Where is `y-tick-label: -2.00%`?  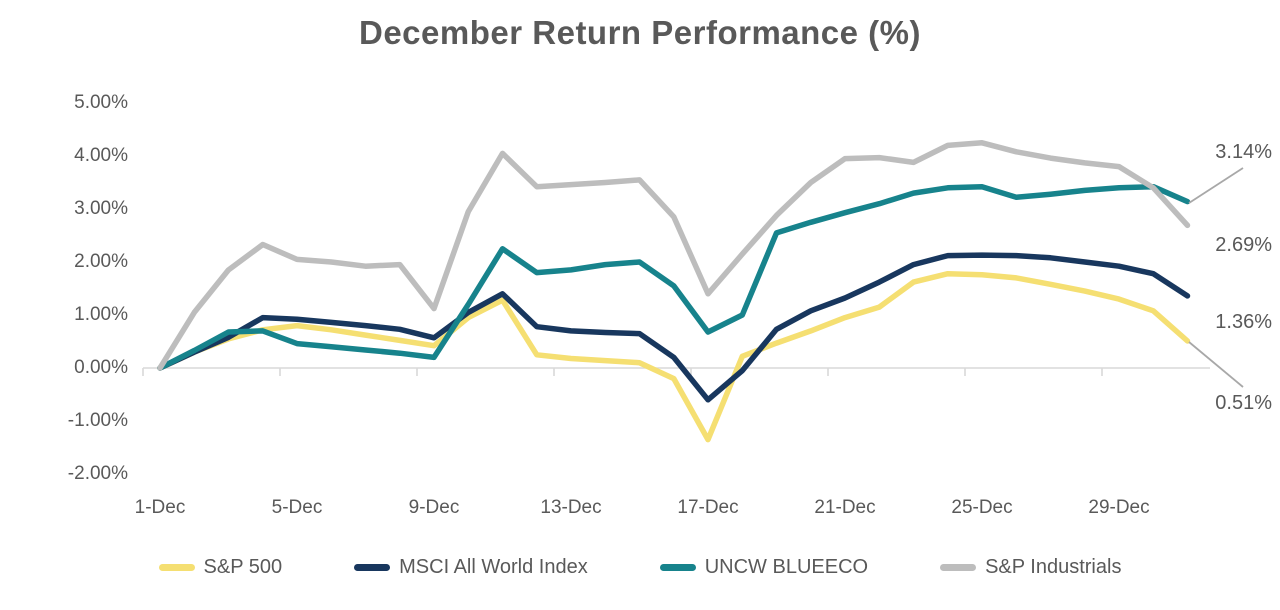 y-tick-label: -2.00% is located at coordinates (97, 473).